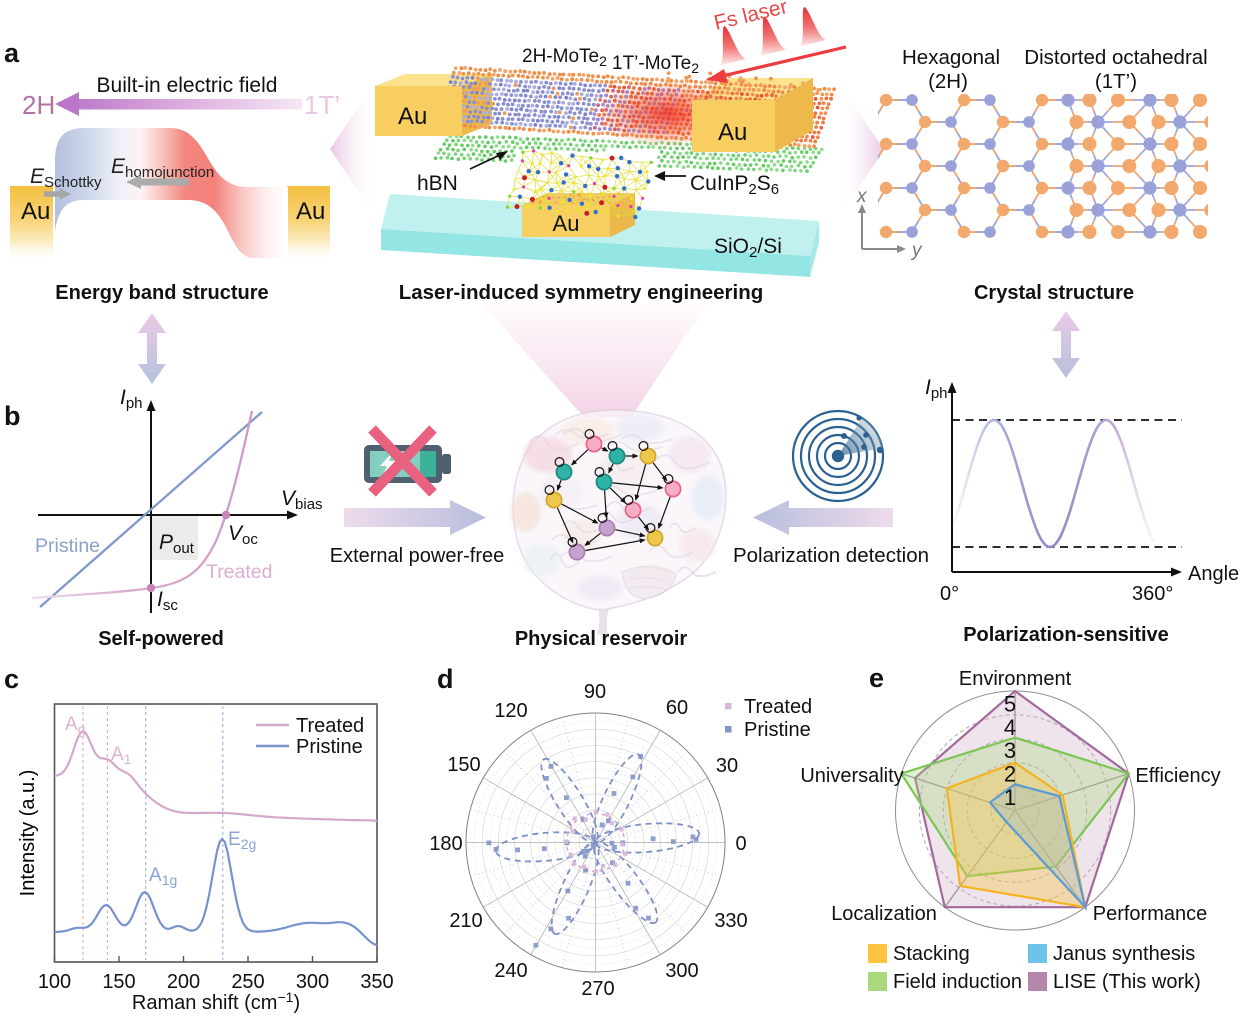  I want to click on svg-text: LISE (This work), so click(1127, 982).